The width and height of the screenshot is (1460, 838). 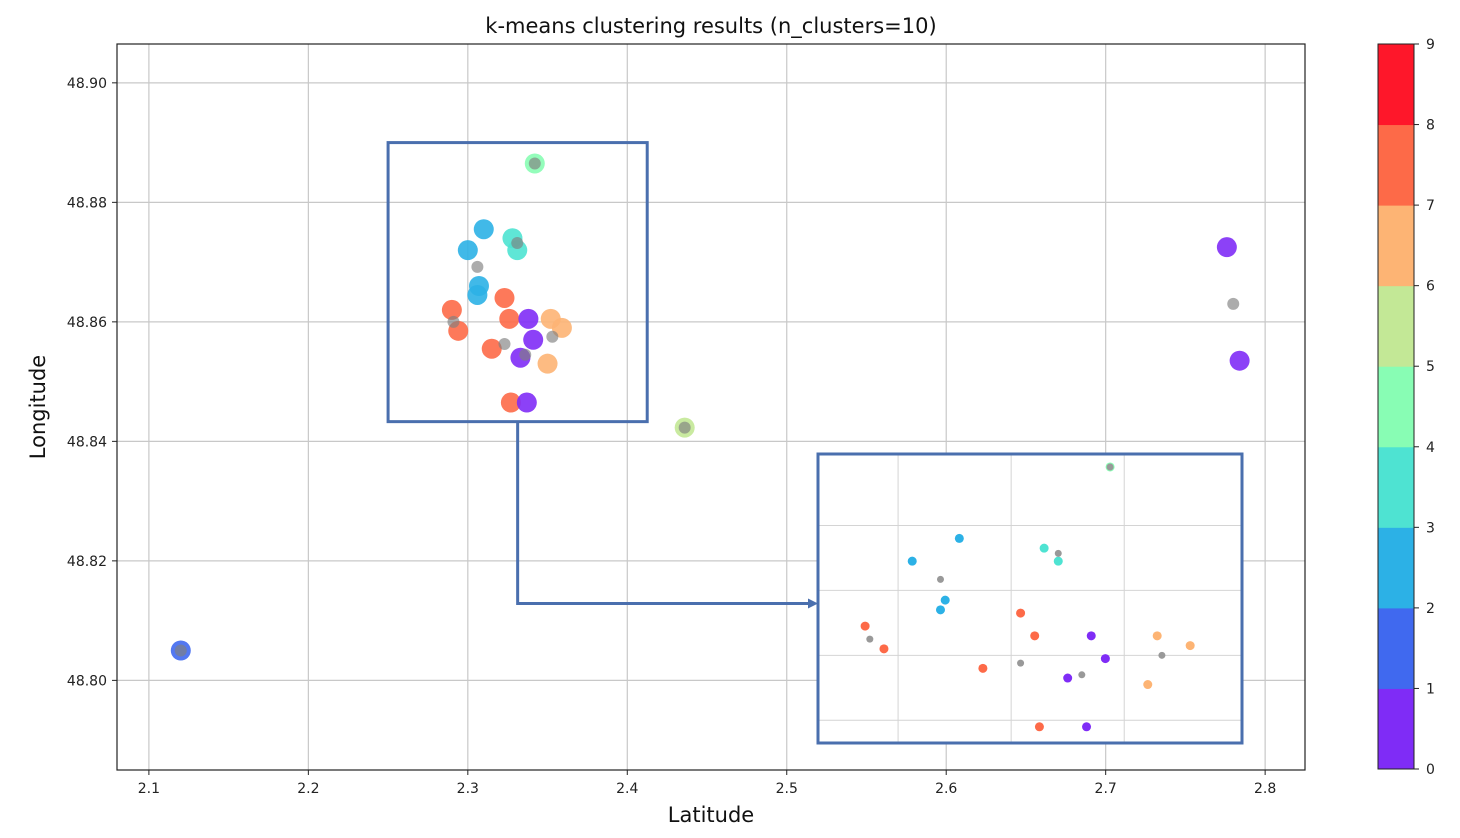 What do you see at coordinates (87, 84) in the screenshot?
I see `y-tick-label: 48.90` at bounding box center [87, 84].